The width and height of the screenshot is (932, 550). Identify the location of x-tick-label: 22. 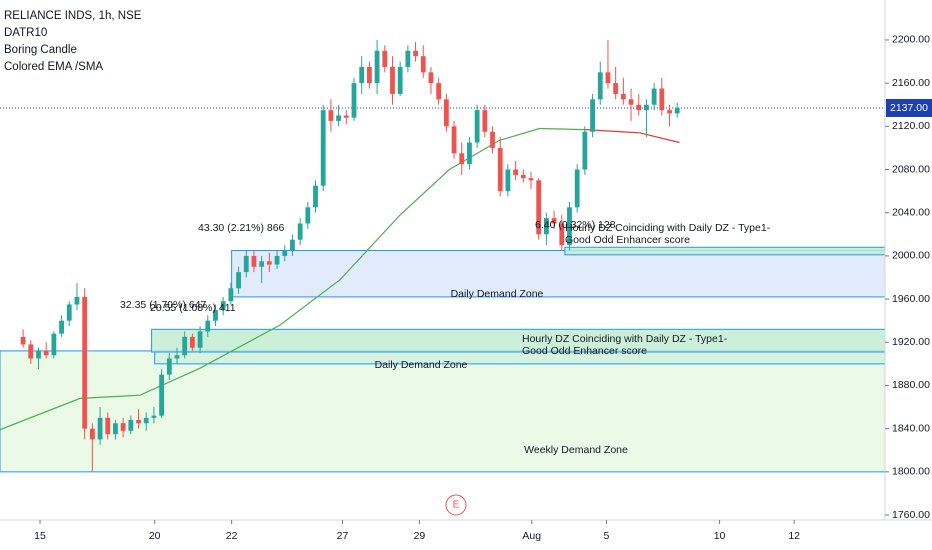
(232, 536).